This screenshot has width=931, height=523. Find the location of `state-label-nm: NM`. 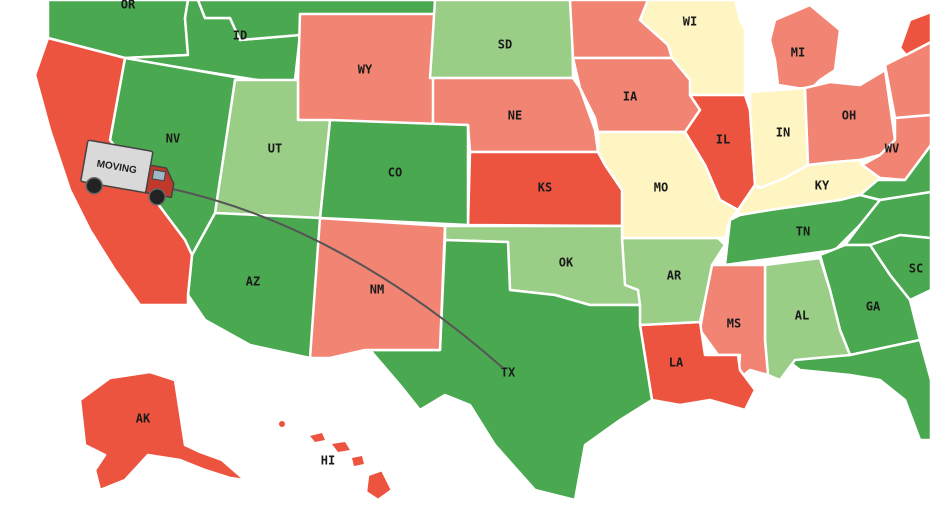

state-label-nm: NM is located at coordinates (377, 290).